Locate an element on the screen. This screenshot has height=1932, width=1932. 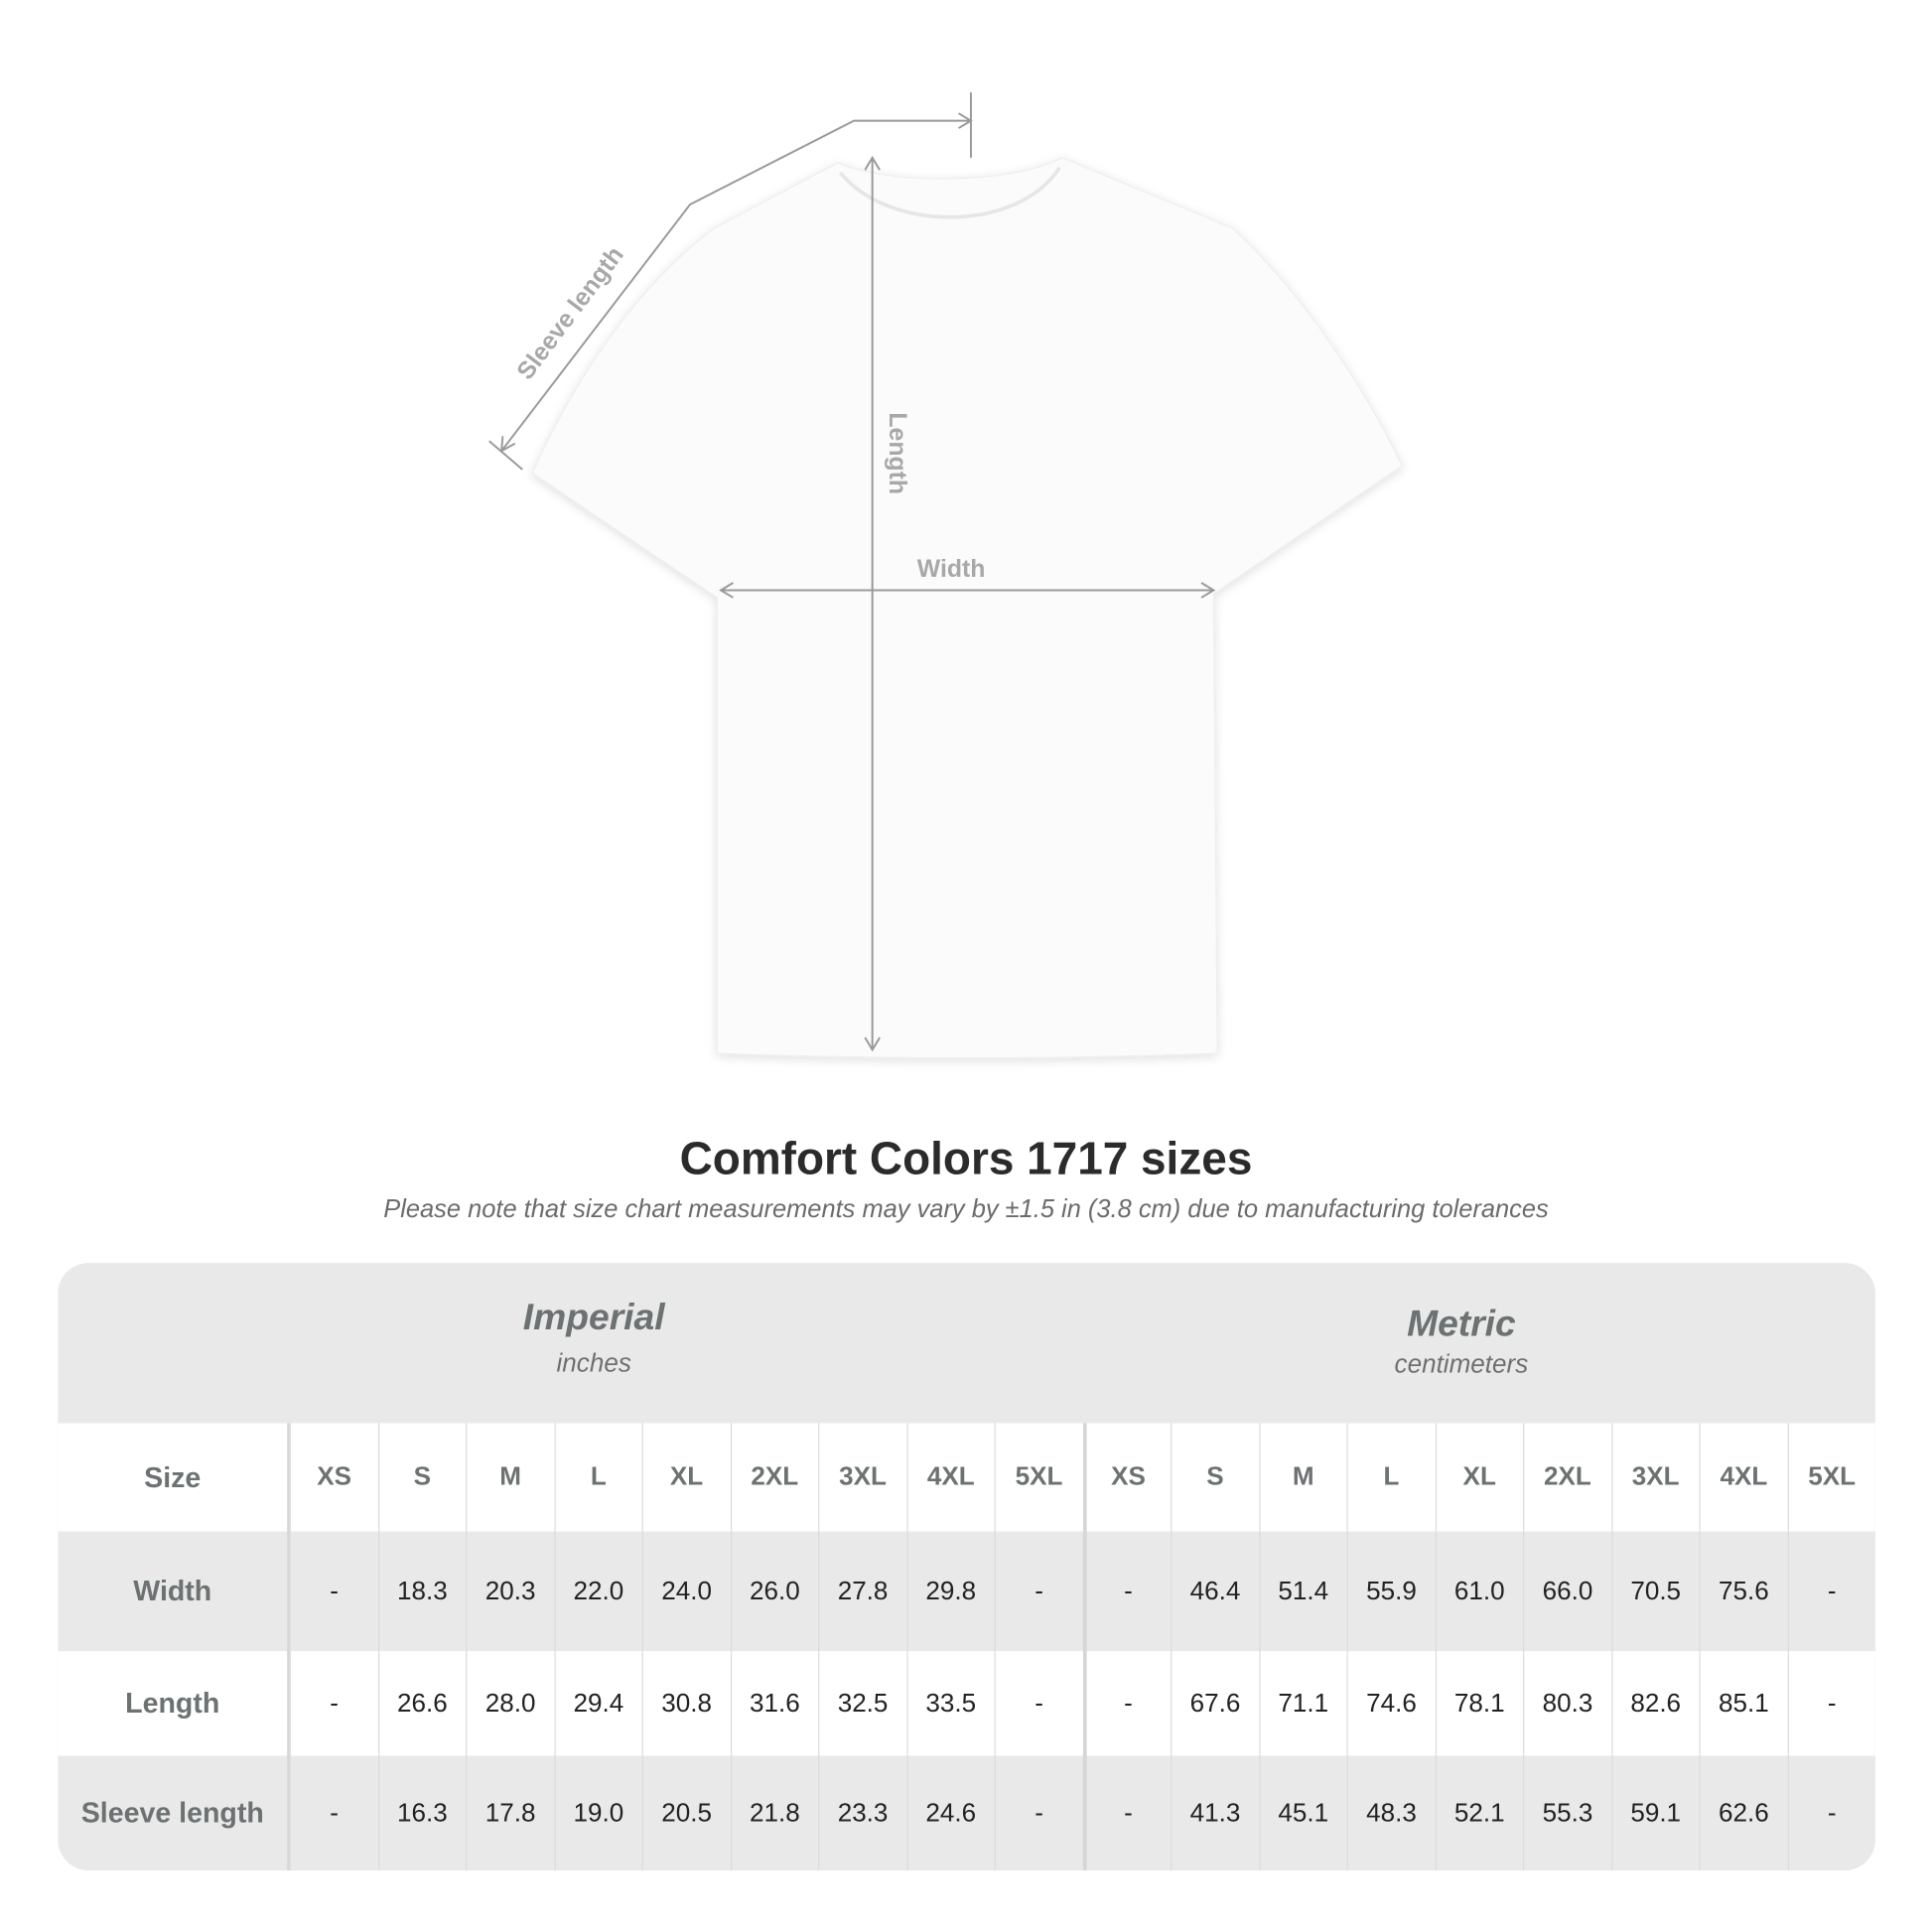
imperial-value-cell: 17.8 is located at coordinates (510, 1812).